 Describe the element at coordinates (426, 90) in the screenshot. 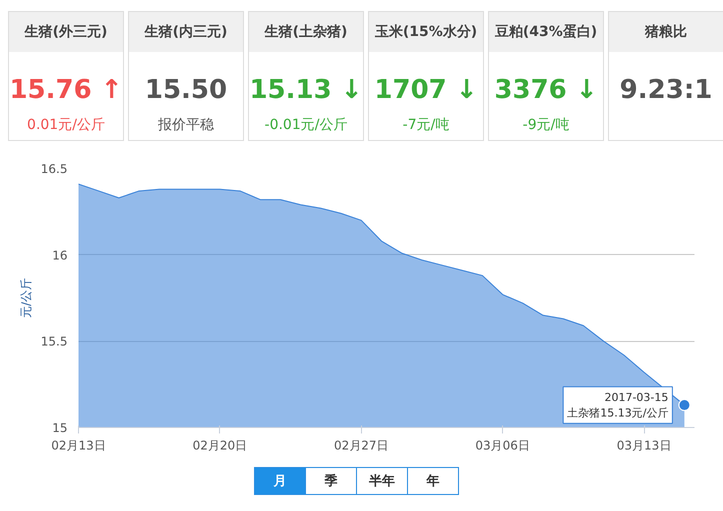

I see `text: 1707 ↓` at that location.